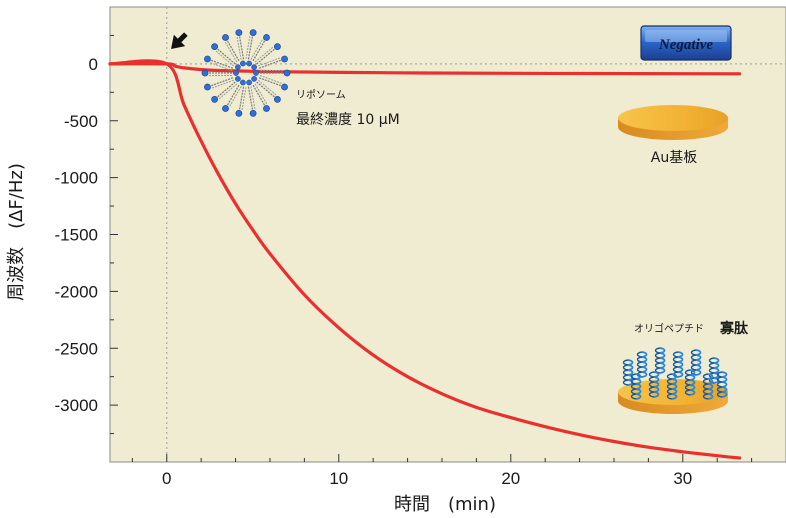 The image size is (786, 518). I want to click on x-axis-title: 時間 (min), so click(445, 504).